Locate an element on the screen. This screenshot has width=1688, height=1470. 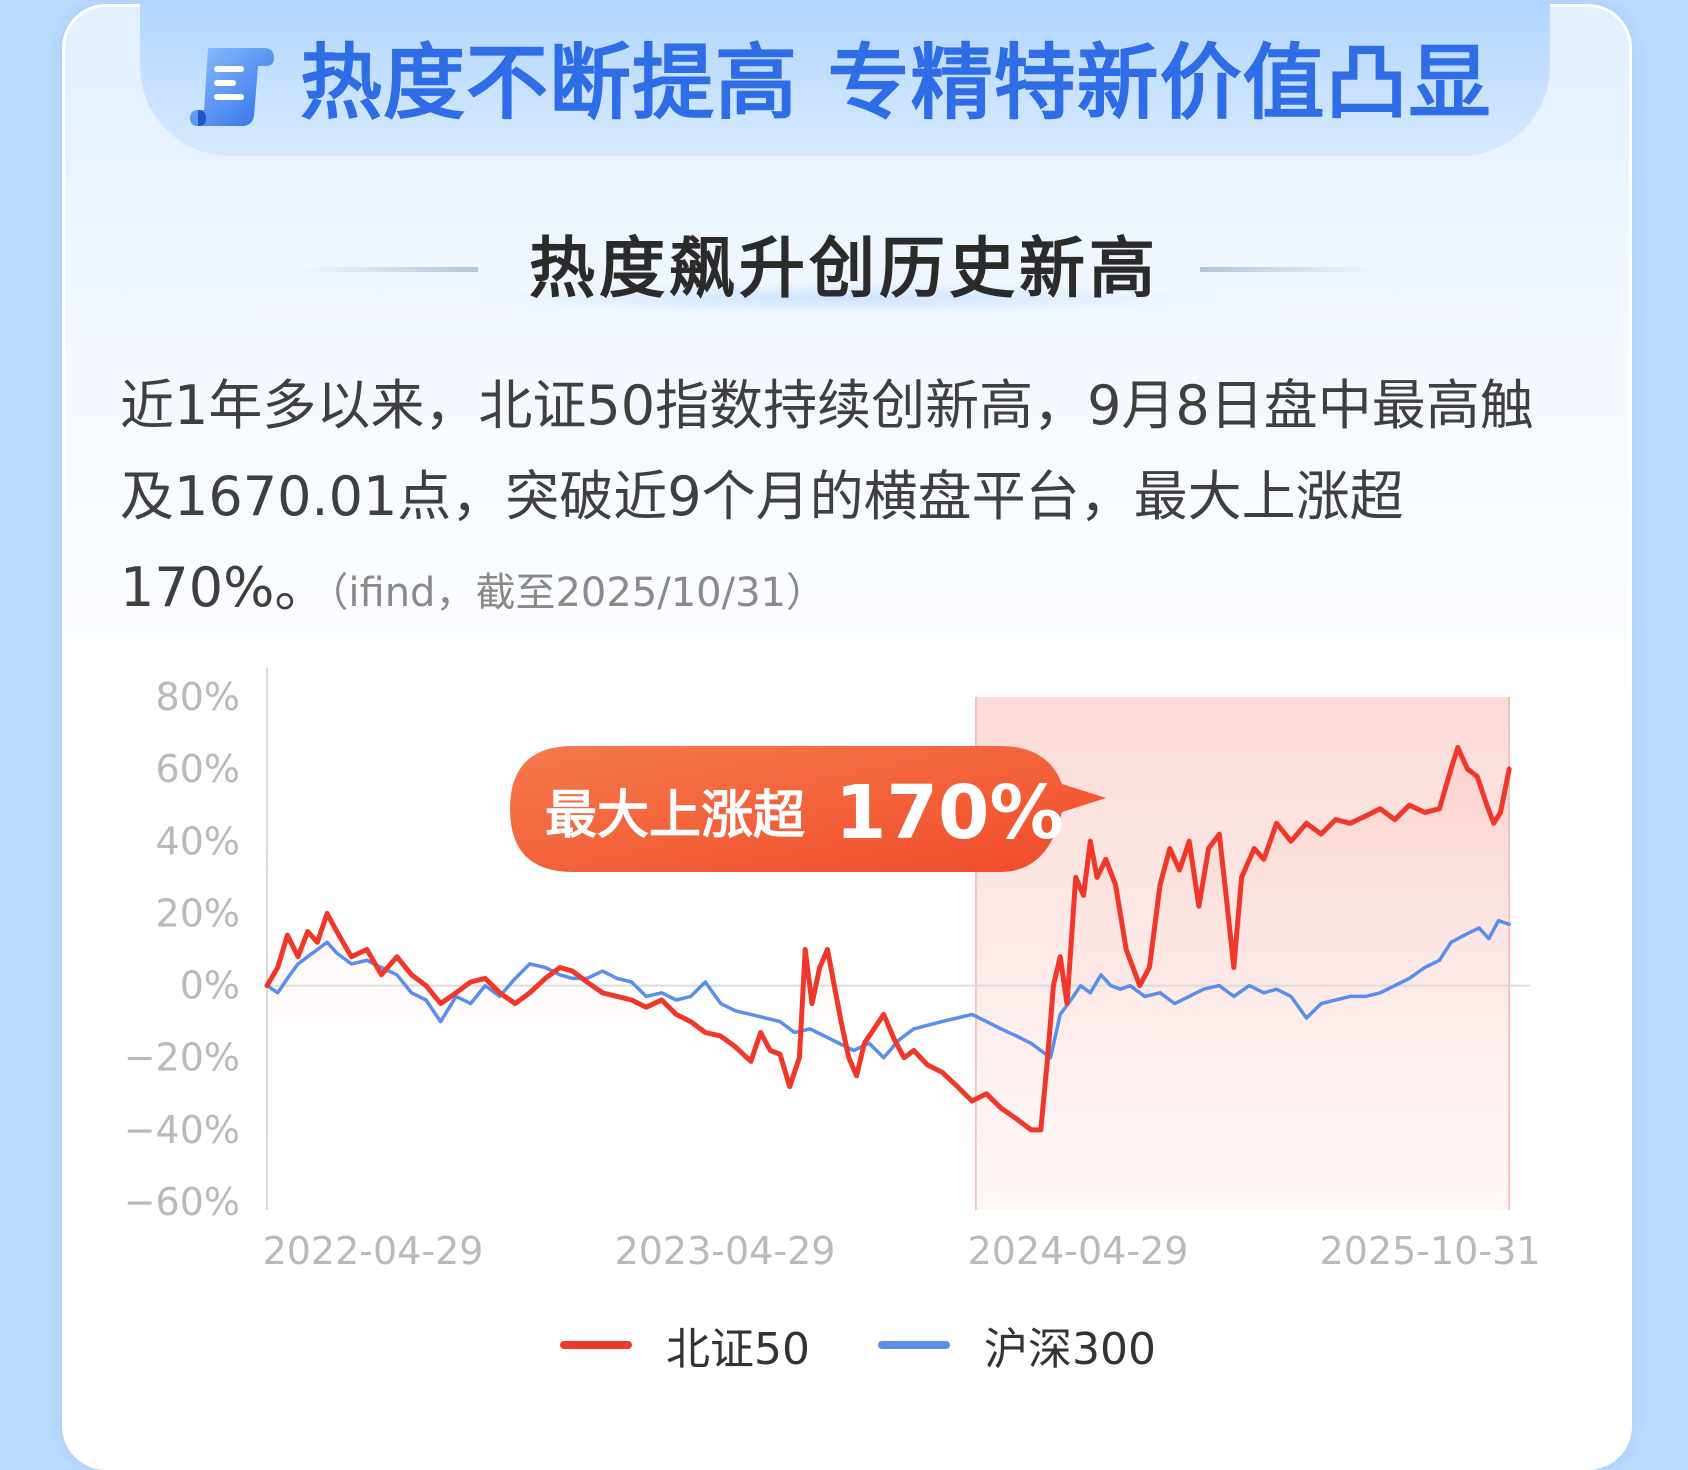
chart-legend: 北证50 沪深300 is located at coordinates (844, 1345).